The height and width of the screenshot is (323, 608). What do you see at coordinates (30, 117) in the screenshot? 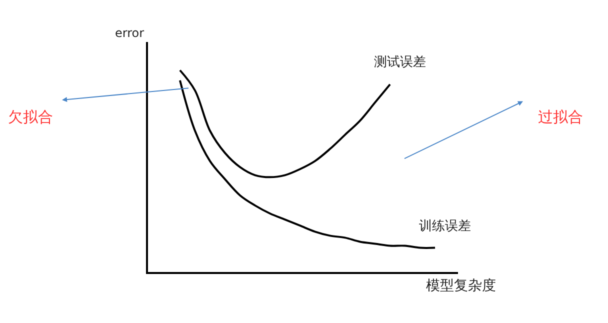
I see `text: 欠拟合` at bounding box center [30, 117].